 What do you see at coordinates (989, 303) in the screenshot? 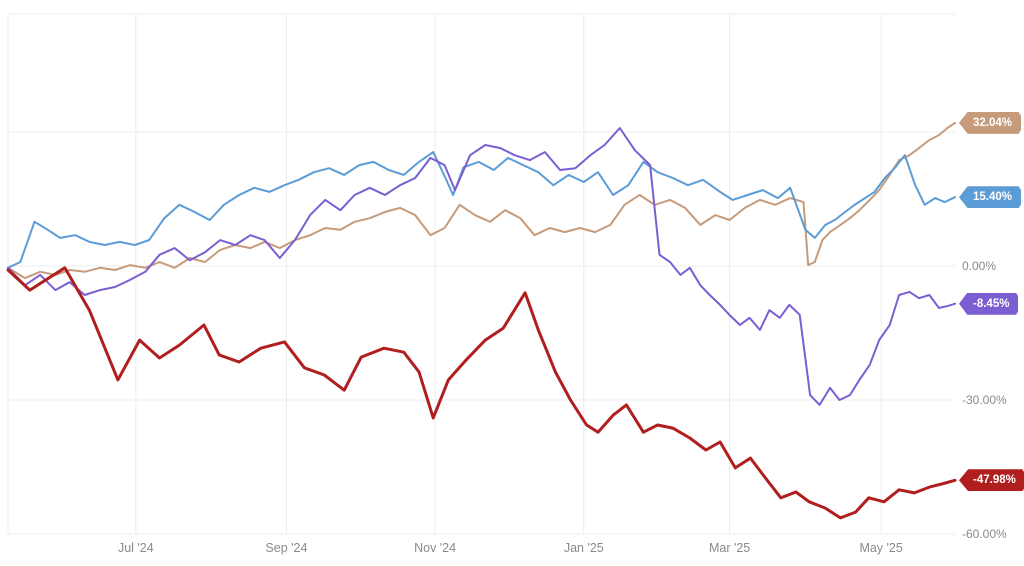
I see `series-badge-purple: -8.45%` at bounding box center [989, 303].